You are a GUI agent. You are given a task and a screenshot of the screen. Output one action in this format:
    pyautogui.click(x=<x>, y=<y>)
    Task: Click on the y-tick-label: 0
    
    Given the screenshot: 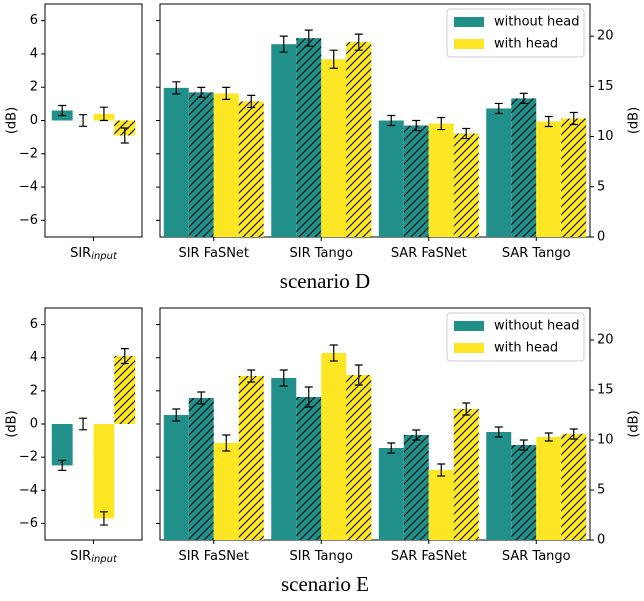 What is the action you would take?
    pyautogui.click(x=34, y=424)
    